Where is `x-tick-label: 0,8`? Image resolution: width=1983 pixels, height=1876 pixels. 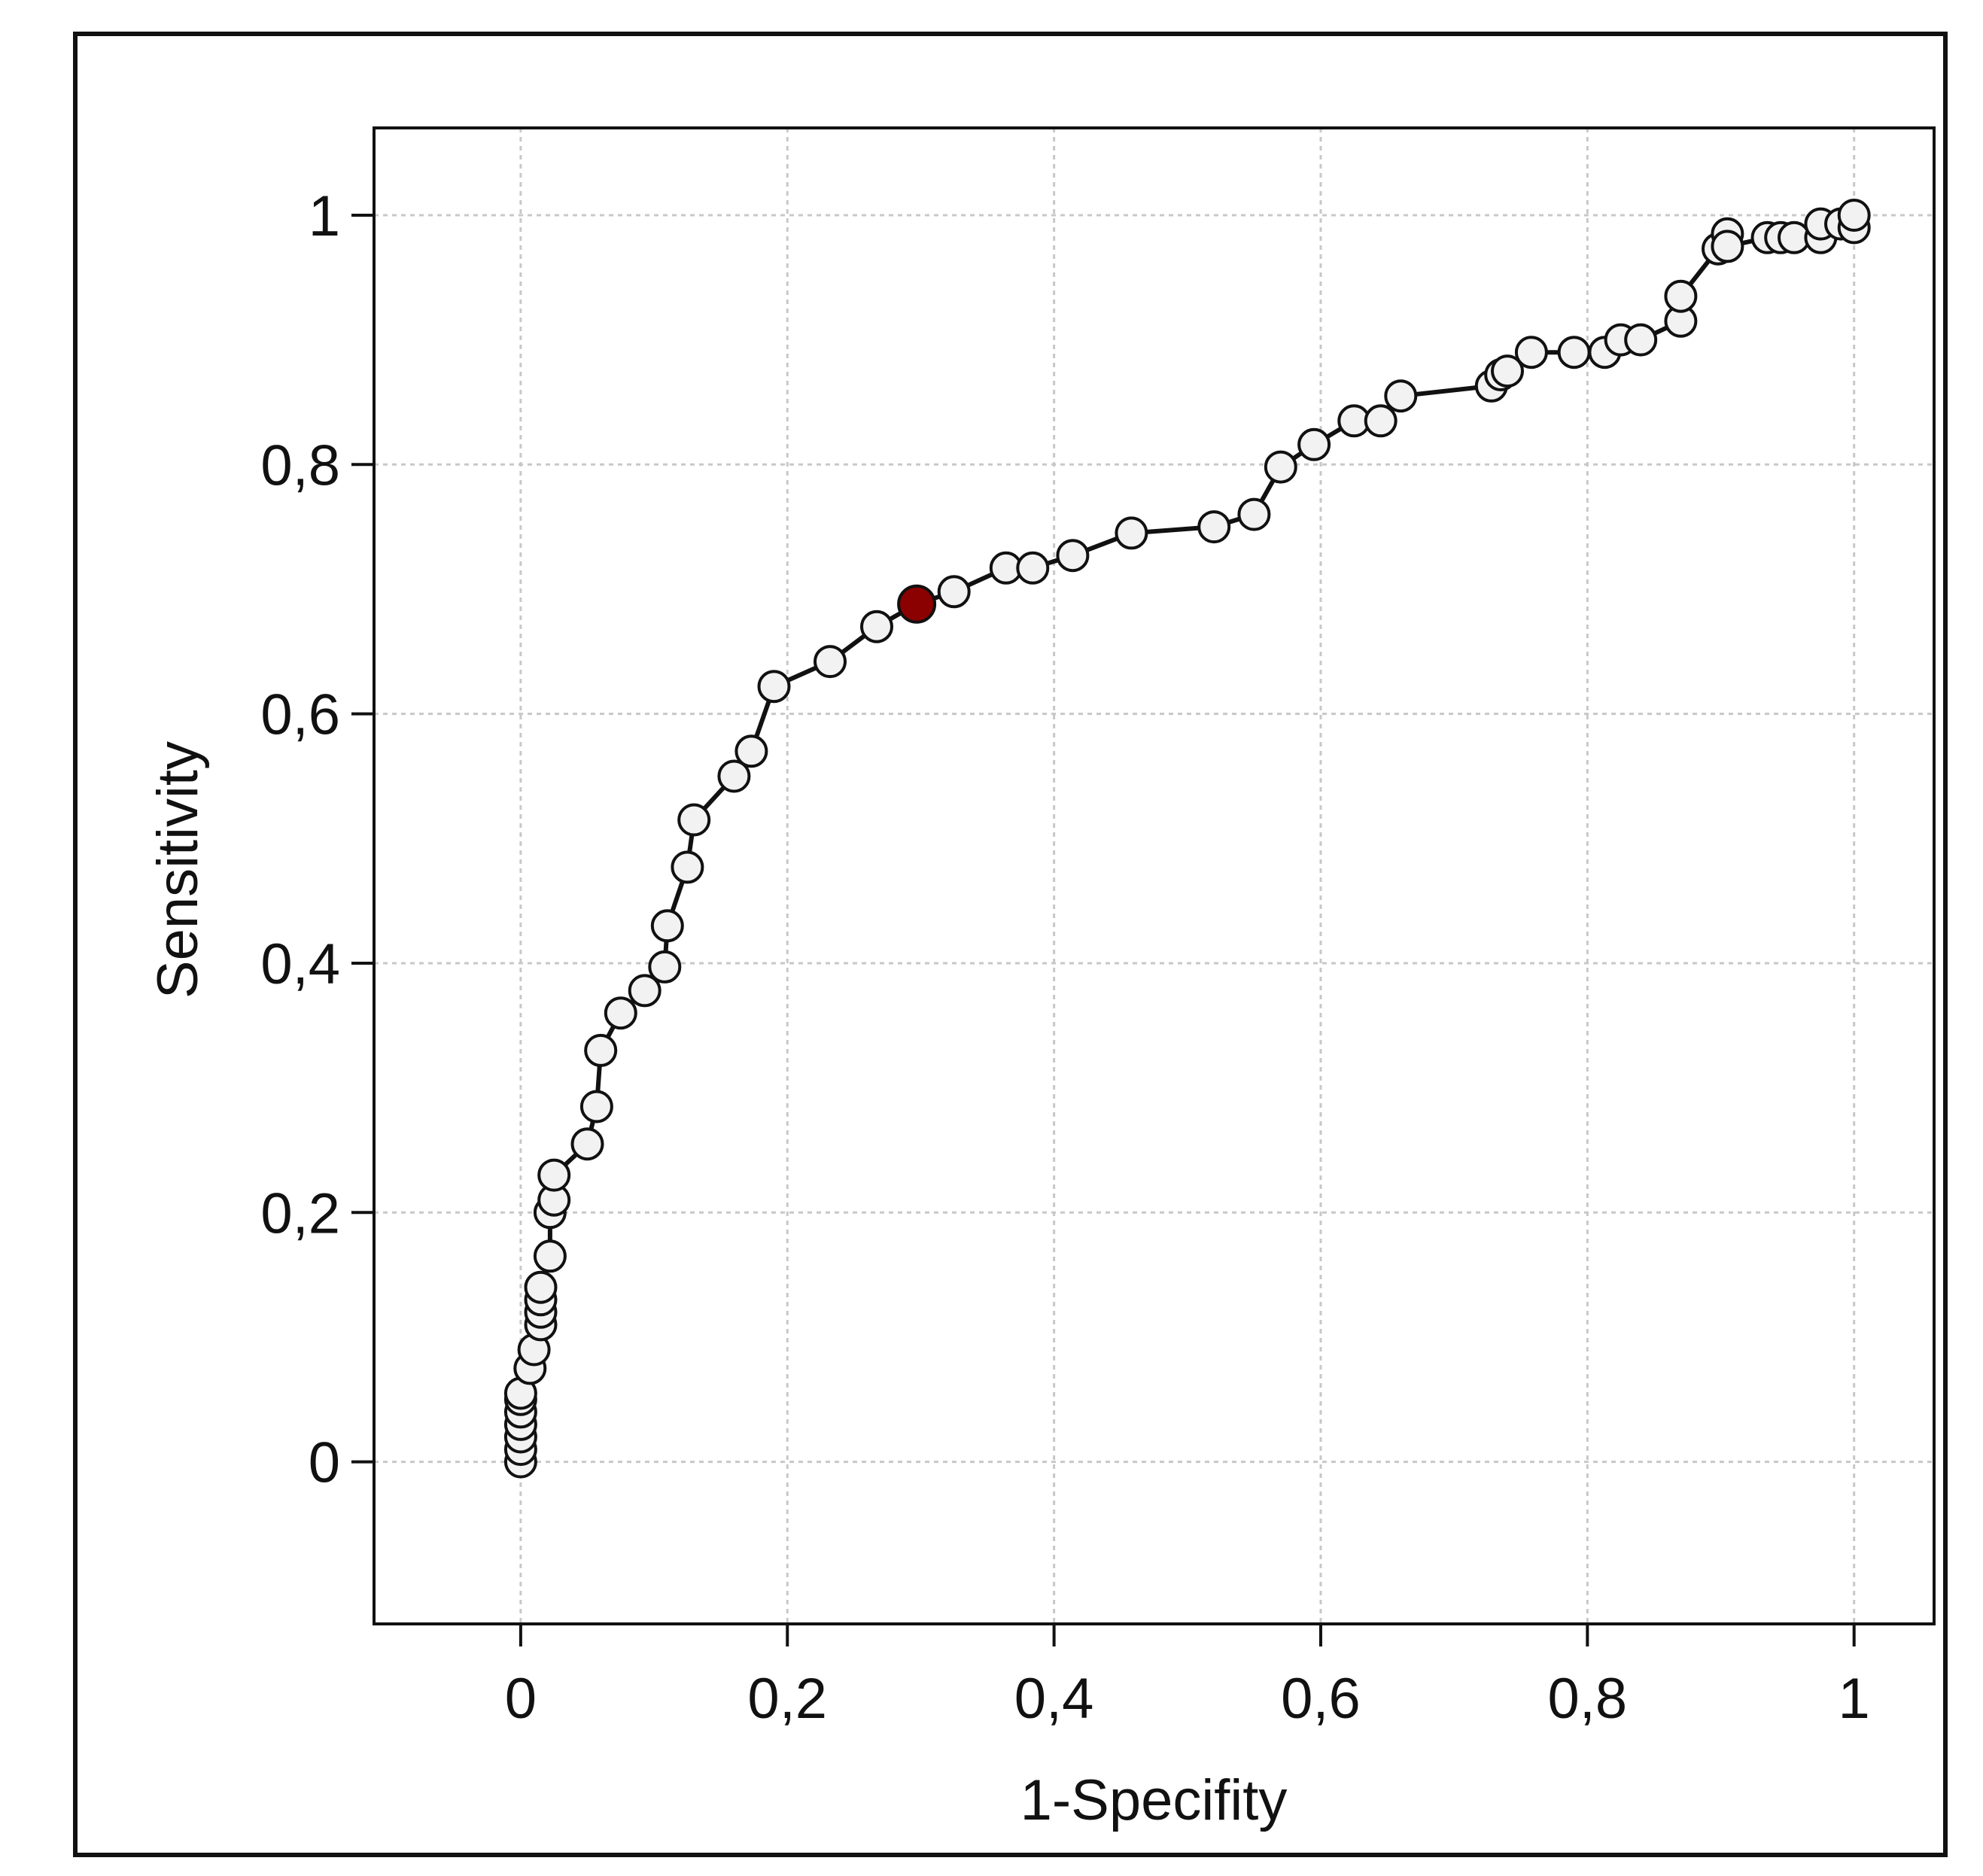
x-tick-label: 0,8 is located at coordinates (1588, 1699).